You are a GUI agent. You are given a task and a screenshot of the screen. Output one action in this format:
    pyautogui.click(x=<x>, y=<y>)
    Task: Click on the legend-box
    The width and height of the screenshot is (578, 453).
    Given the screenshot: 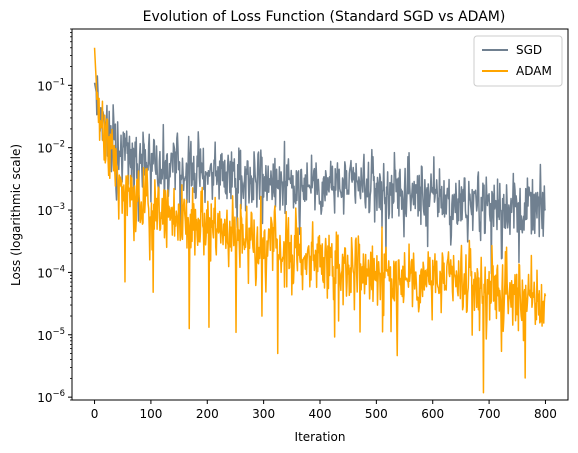 What is the action you would take?
    pyautogui.click(x=518, y=61)
    